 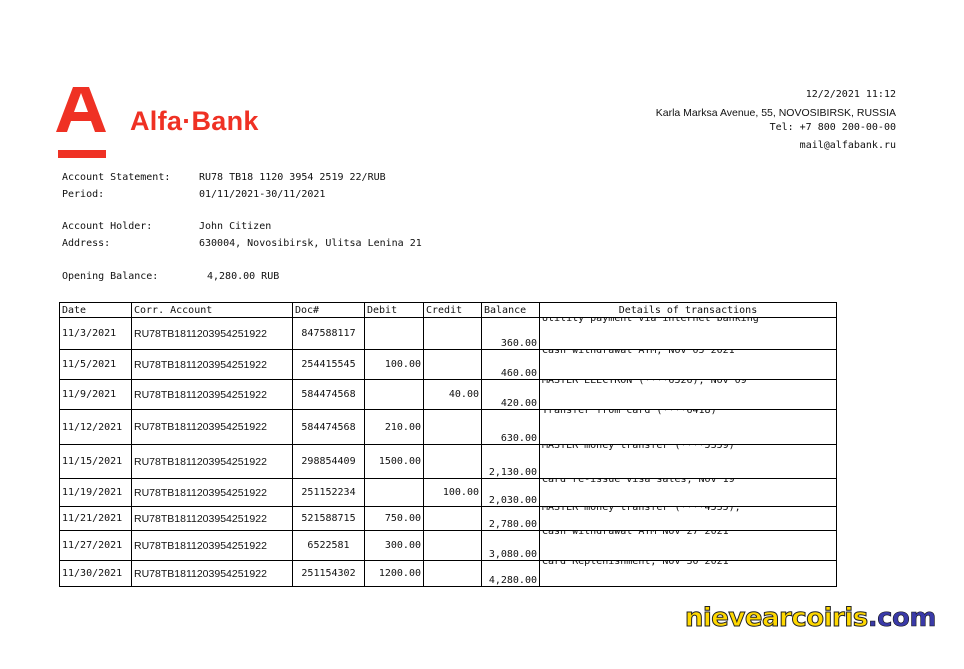 I want to click on cell: 2,780.00, so click(x=510, y=518).